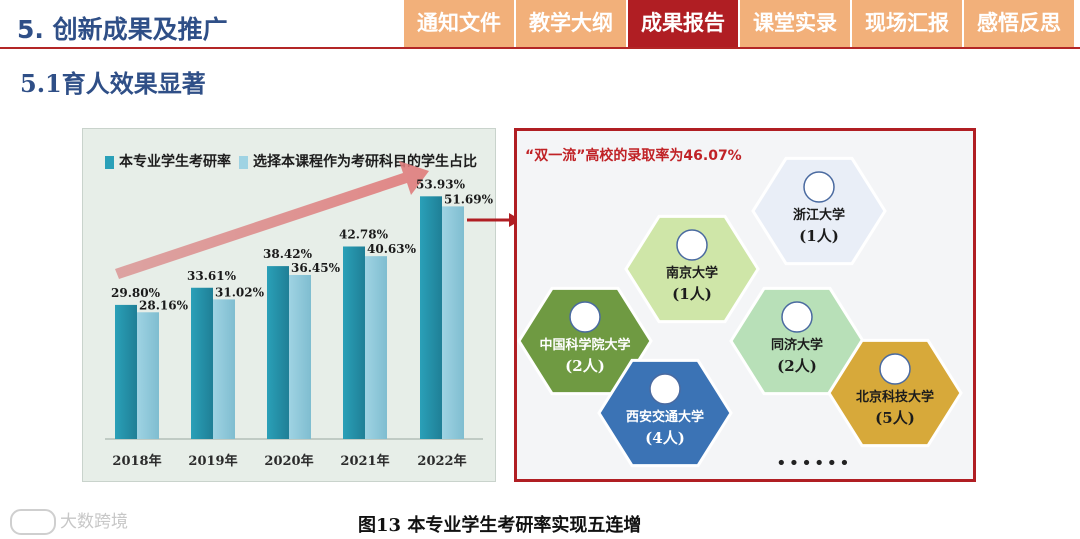  Describe the element at coordinates (316, 268) in the screenshot. I see `data-label-series2-2020年: 36.45%` at that location.